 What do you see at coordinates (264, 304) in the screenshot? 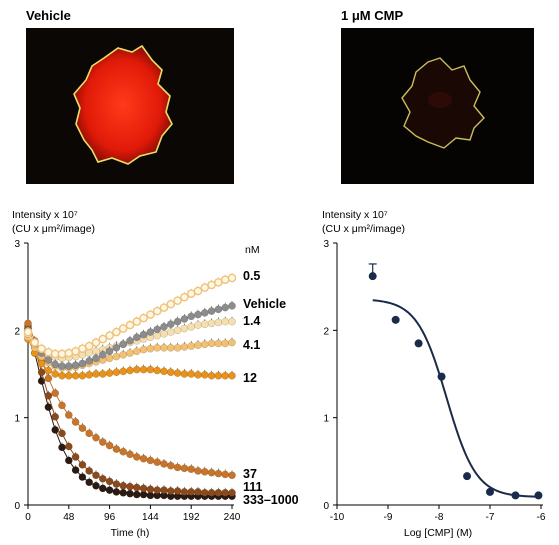
I see `series-label: Vehicle` at bounding box center [264, 304].